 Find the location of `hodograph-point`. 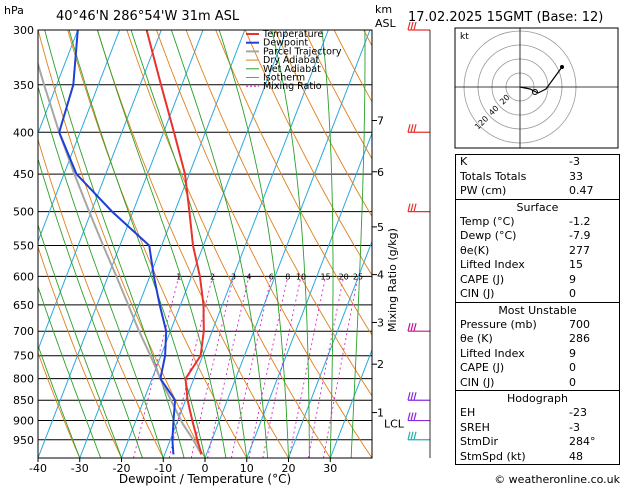

hodograph-point is located at coordinates (562, 67).